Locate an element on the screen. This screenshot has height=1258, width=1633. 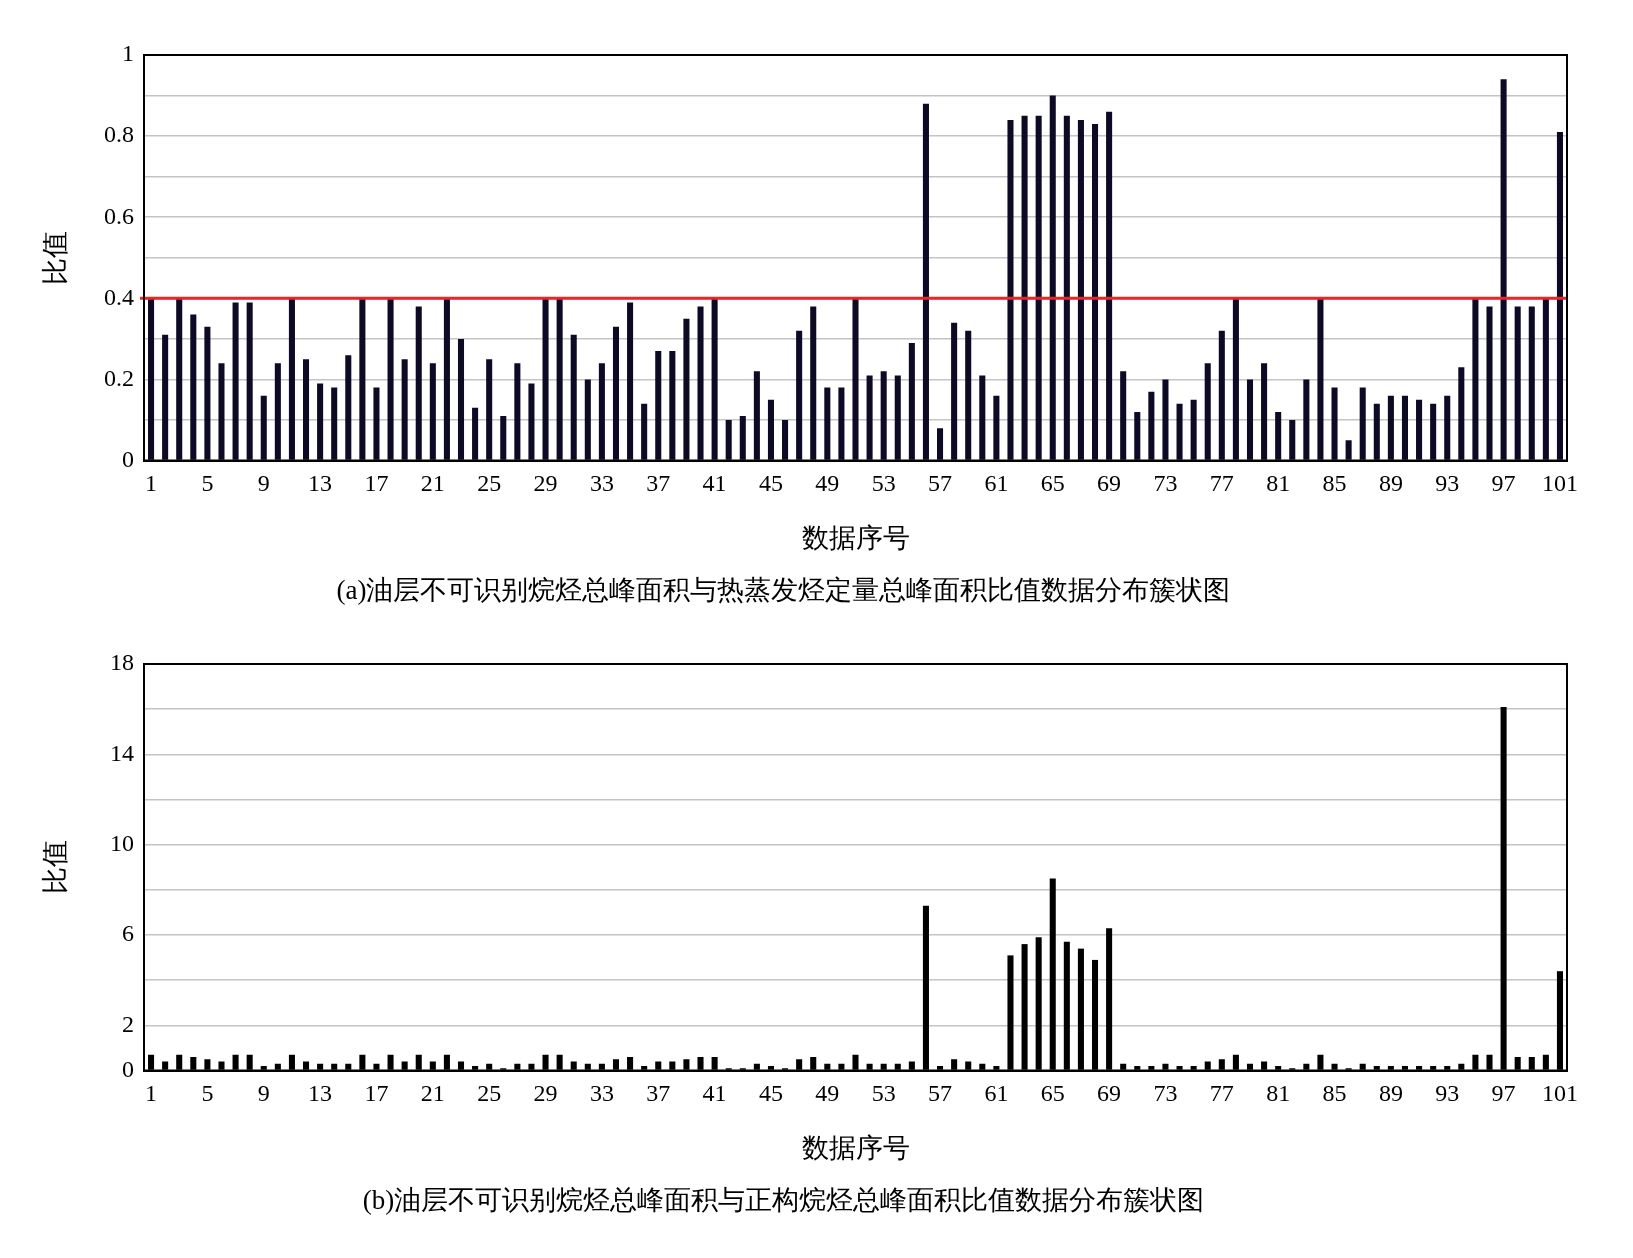
x-tick-label: 73 is located at coordinates (1165, 483).